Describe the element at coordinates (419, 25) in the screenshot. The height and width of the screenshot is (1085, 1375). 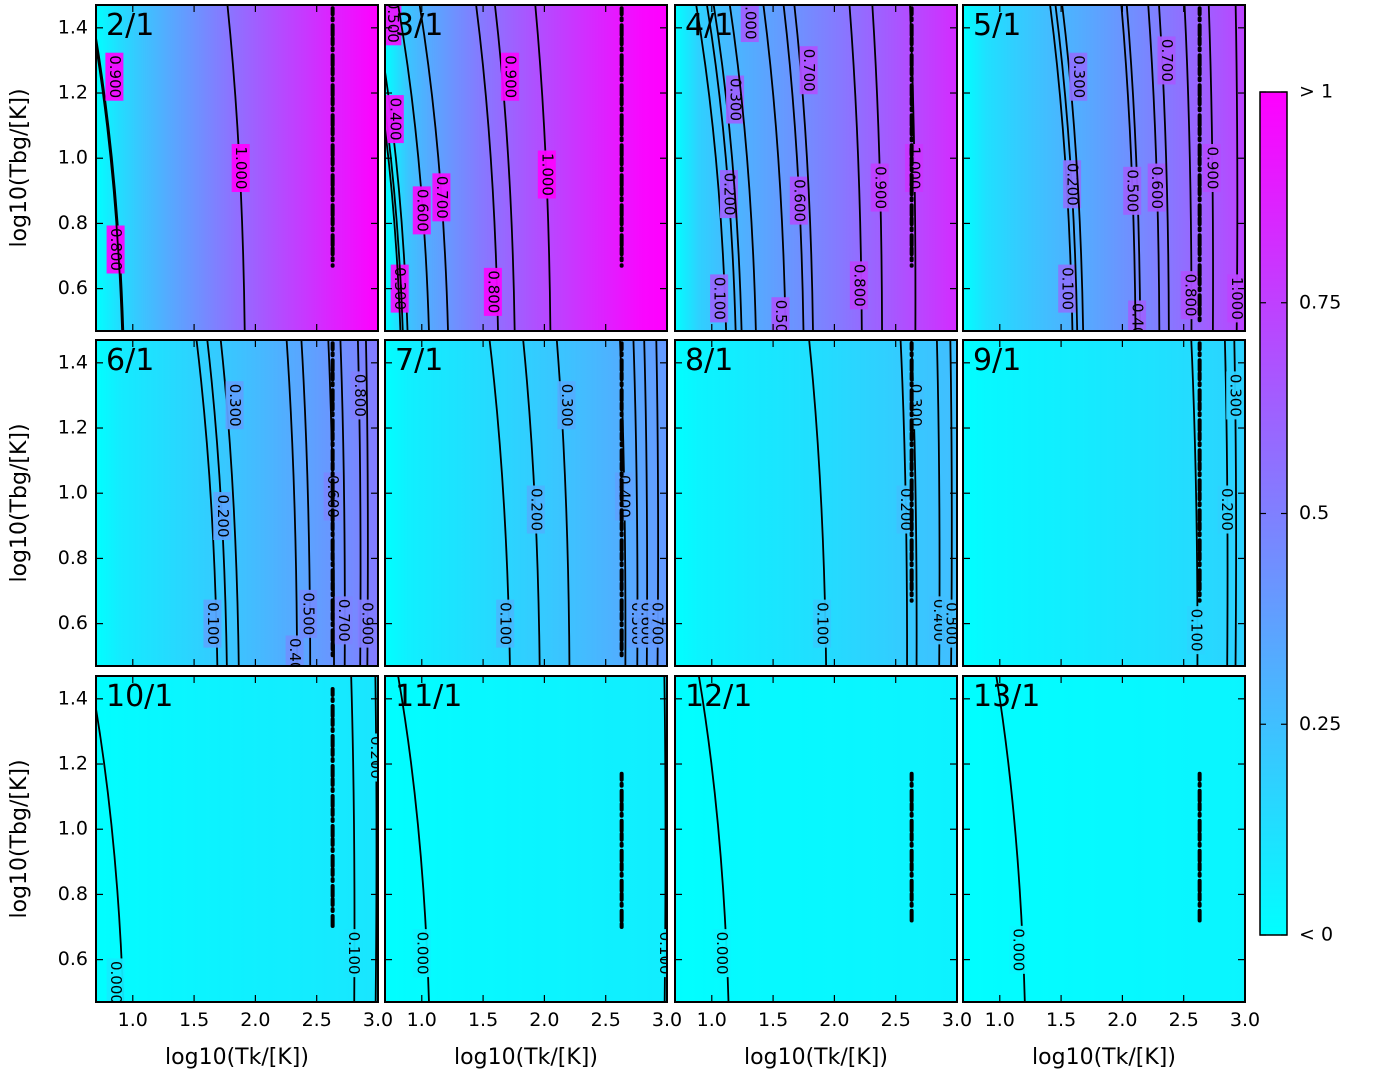
I see `panel-label: 3/1` at that location.